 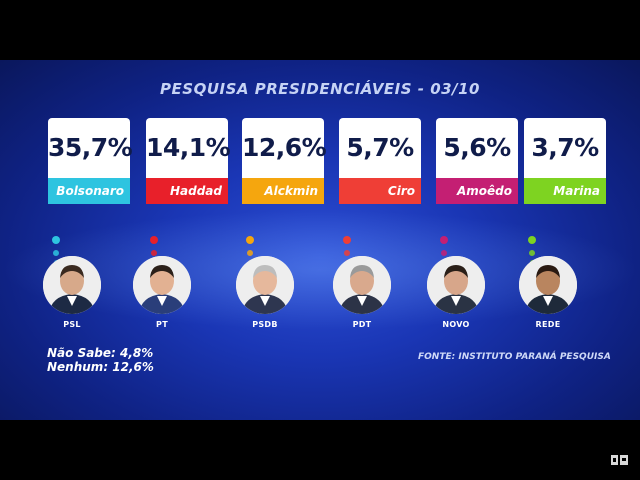 I want to click on candidate-name: Marina, so click(x=565, y=191).